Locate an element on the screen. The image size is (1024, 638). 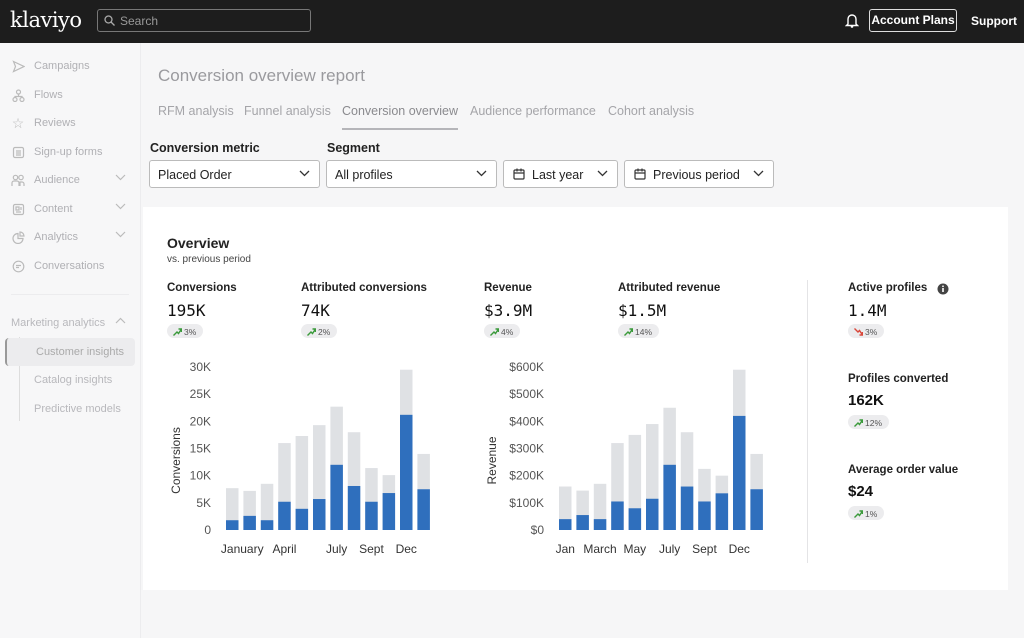
tab-funnel-analysis: Funnel analysis is located at coordinates (287, 111).